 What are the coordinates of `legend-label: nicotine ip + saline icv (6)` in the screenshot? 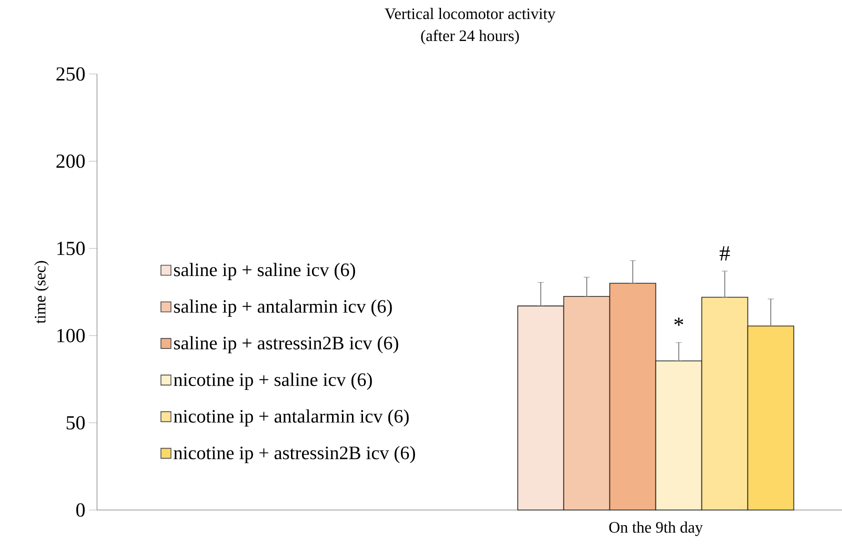 It's located at (273, 381).